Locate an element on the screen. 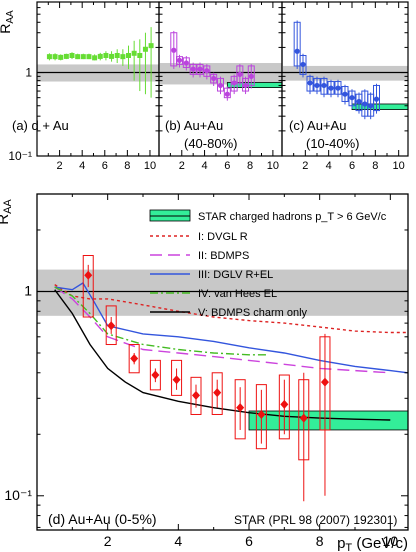 The image size is (416, 552). panel-d-citation: STAR (PRL 98 (2007) 192301) is located at coordinates (315, 520).